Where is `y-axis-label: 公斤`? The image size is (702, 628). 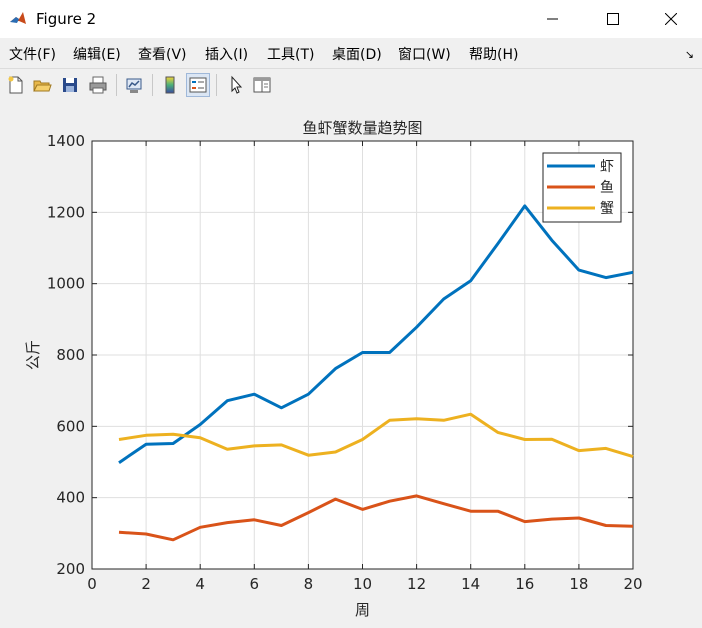 y-axis-label: 公斤 is located at coordinates (33, 355).